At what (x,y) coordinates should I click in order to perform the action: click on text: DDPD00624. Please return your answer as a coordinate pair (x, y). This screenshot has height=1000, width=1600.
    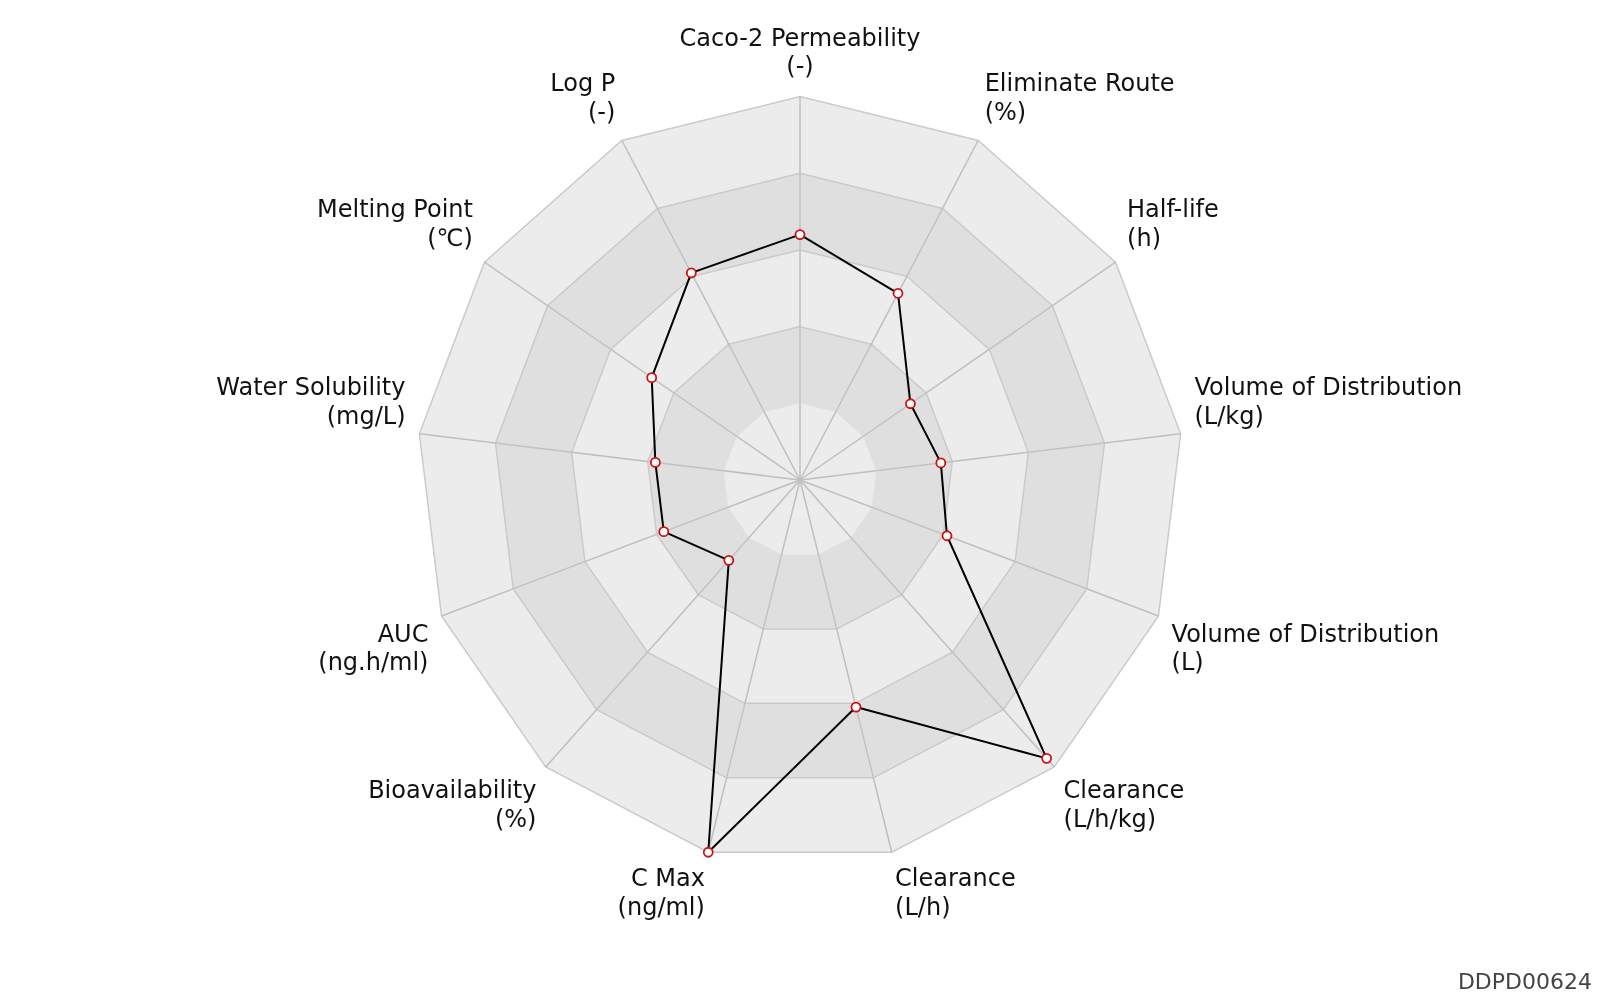
    Looking at the image, I should click on (1524, 981).